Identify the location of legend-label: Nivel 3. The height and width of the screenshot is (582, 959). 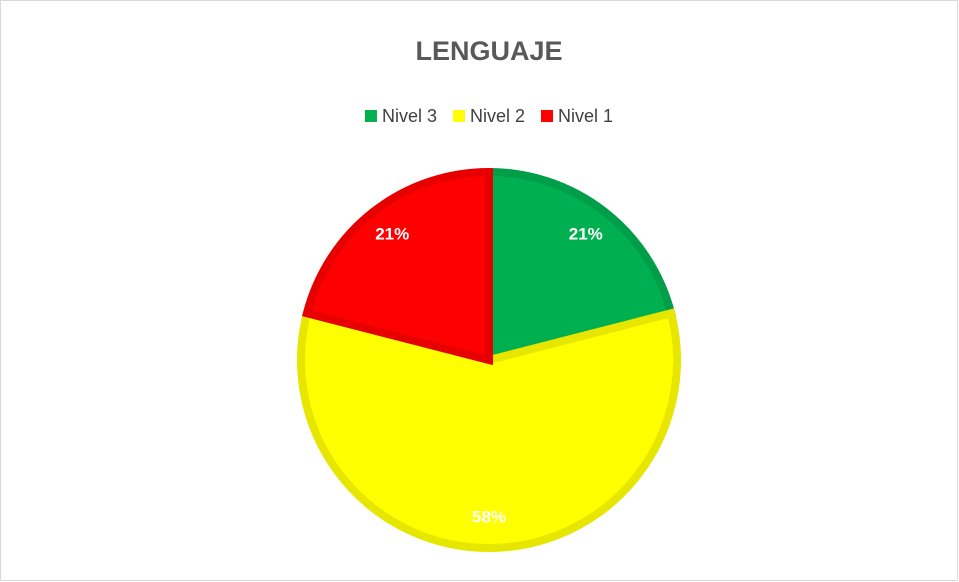
(409, 116).